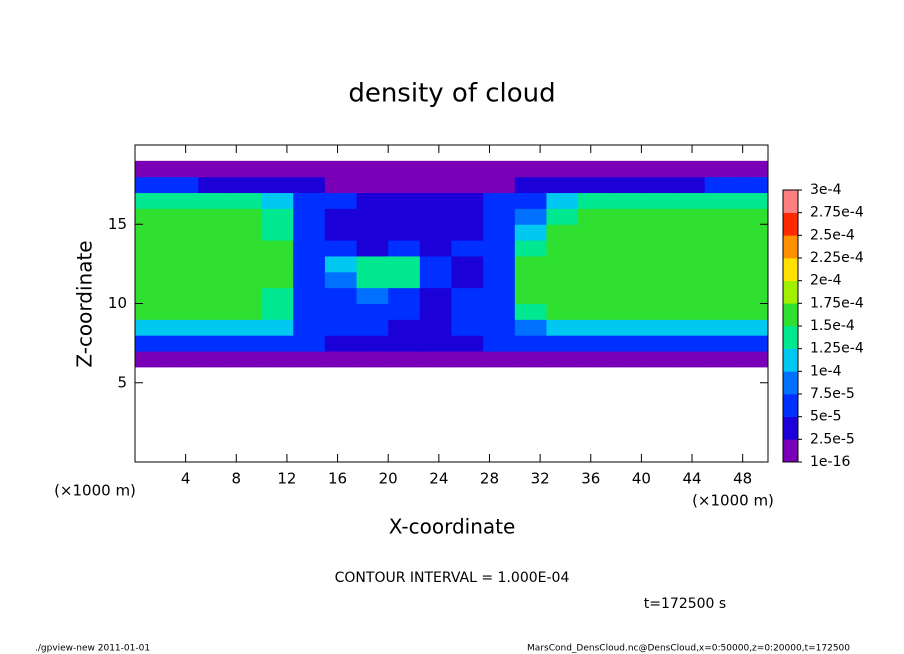 Image resolution: width=904 pixels, height=654 pixels. I want to click on colorbar-label: 1e-16, so click(830, 462).